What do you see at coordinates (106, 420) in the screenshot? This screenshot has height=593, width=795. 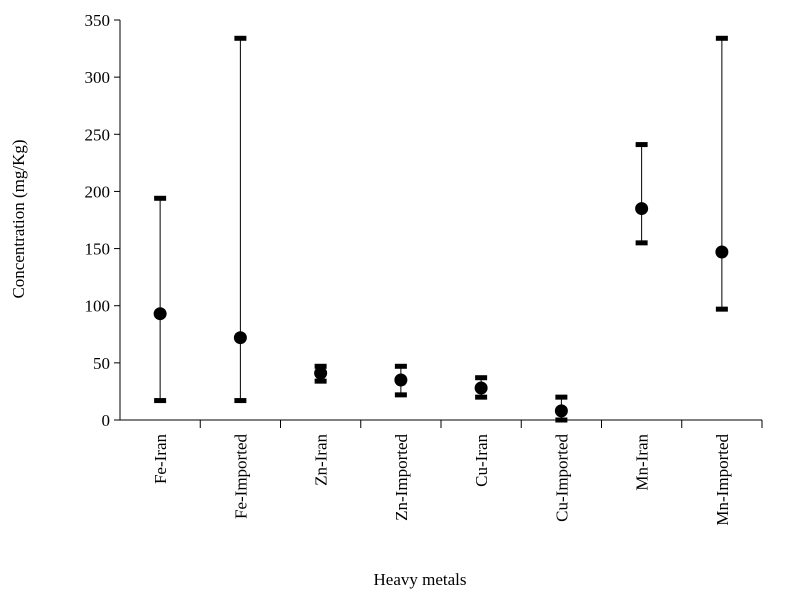 I see `y-tick-label: 0` at bounding box center [106, 420].